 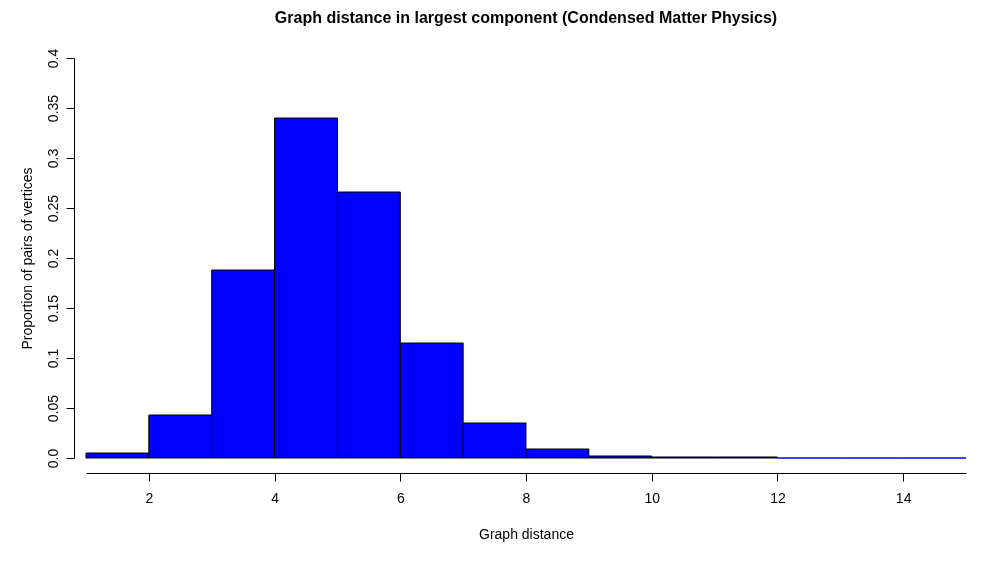 I want to click on x-tick-label: 2, so click(x=149, y=497).